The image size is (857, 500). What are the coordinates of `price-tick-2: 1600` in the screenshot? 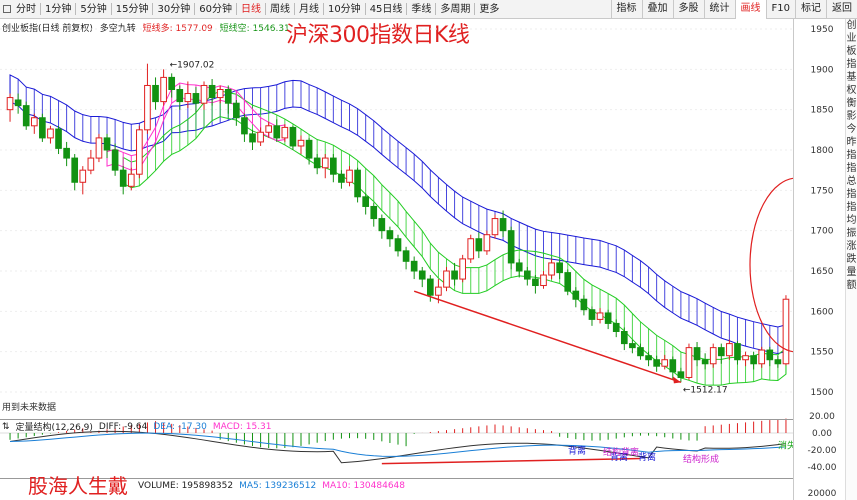 It's located at (822, 312).